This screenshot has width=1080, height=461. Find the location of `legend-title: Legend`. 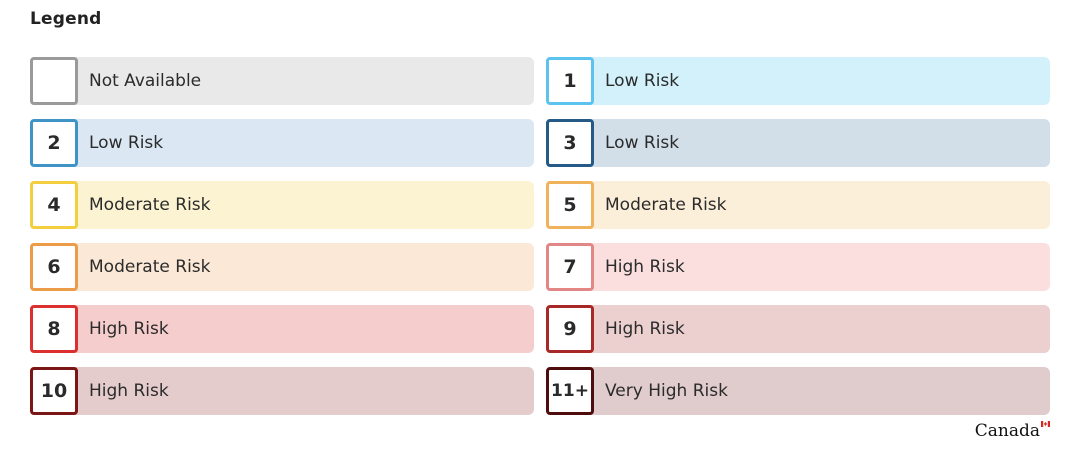

legend-title: Legend is located at coordinates (66, 19).